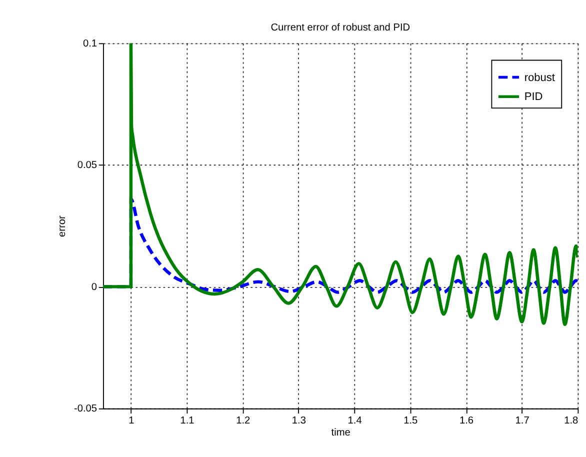 This screenshot has height=457, width=586. What do you see at coordinates (355, 421) in the screenshot?
I see `x-tick-label: 1.4` at bounding box center [355, 421].